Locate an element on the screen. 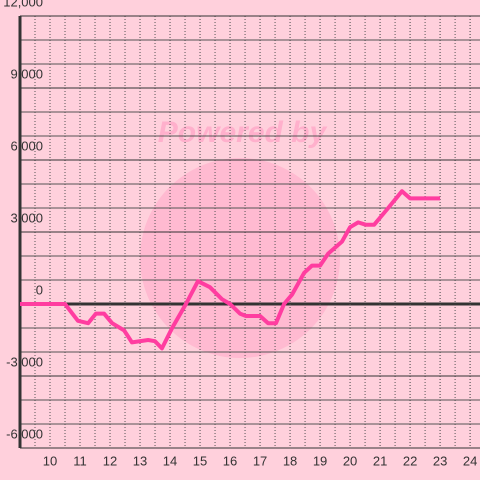 The width and height of the screenshot is (480, 480). y-tick-label: -3,000 is located at coordinates (24, 361).